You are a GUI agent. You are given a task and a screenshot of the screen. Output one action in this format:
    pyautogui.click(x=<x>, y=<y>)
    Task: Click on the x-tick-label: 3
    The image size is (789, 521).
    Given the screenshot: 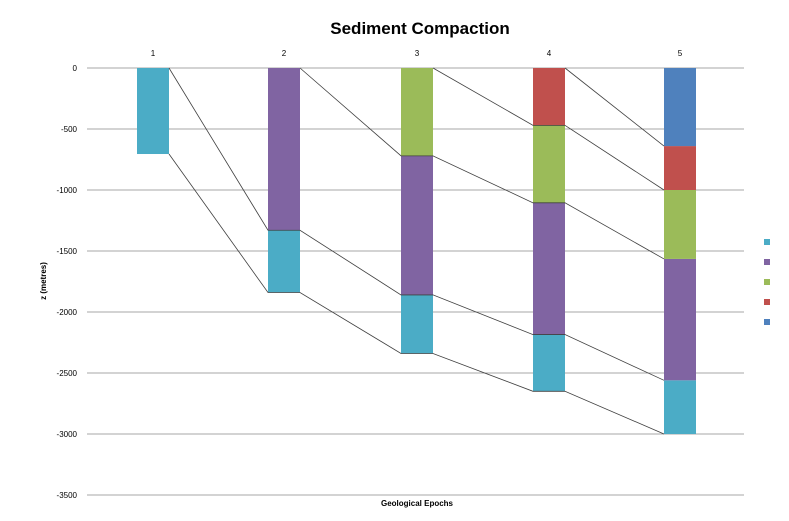 What is the action you would take?
    pyautogui.click(x=417, y=53)
    